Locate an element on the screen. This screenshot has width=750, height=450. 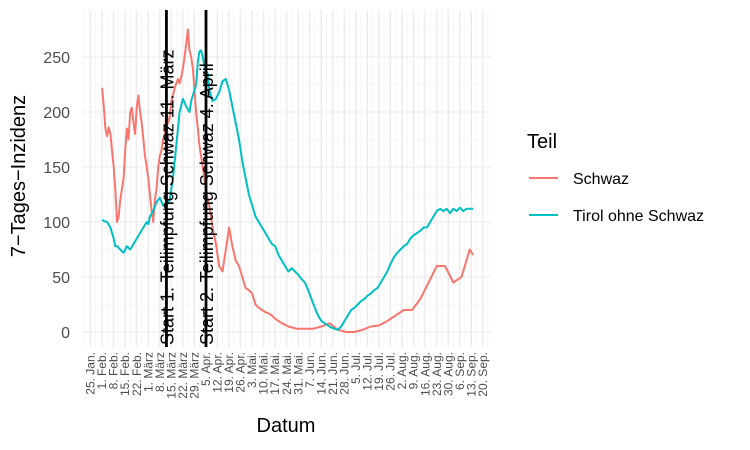
x-tick-label: 21. Jun. is located at coordinates (333, 373).